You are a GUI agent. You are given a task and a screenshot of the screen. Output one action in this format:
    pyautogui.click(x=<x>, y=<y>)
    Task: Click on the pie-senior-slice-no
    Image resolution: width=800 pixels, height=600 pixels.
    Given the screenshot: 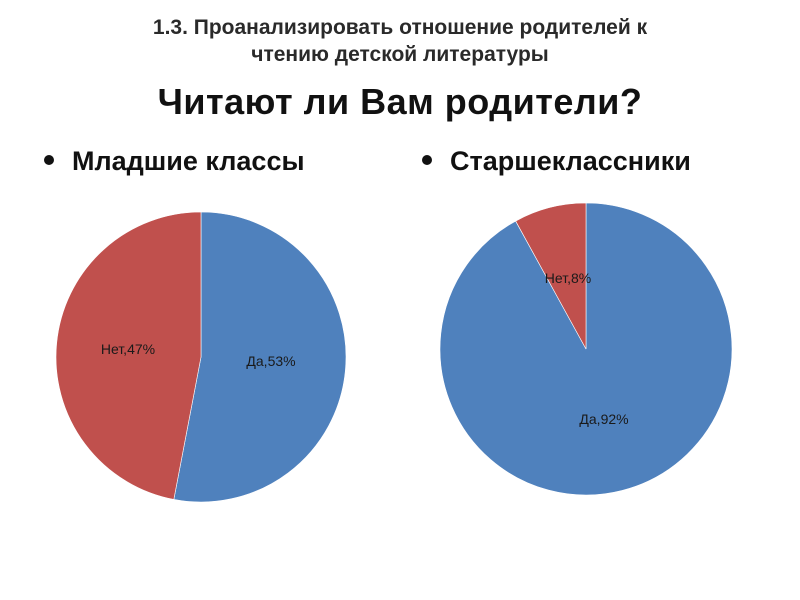 What is the action you would take?
    pyautogui.click(x=551, y=276)
    